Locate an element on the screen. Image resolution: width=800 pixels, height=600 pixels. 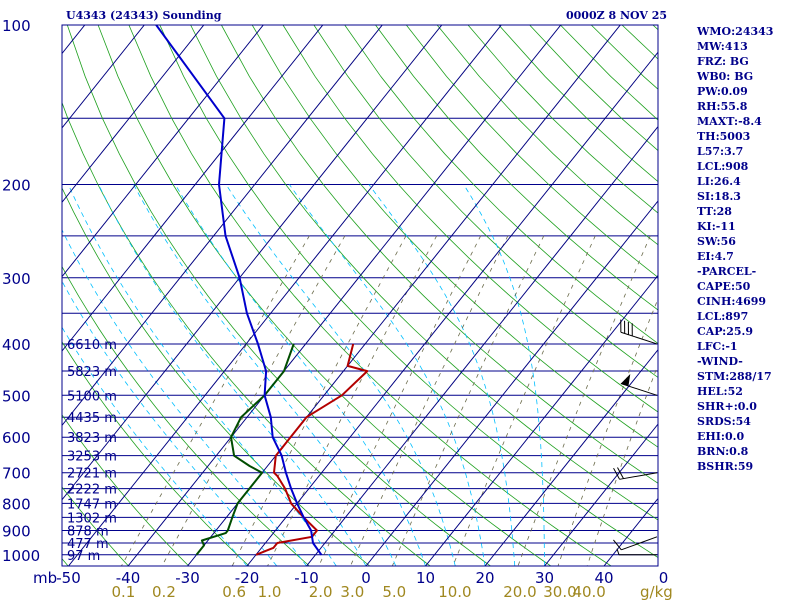
temperature-tick-label: -20 is located at coordinates (247, 578).